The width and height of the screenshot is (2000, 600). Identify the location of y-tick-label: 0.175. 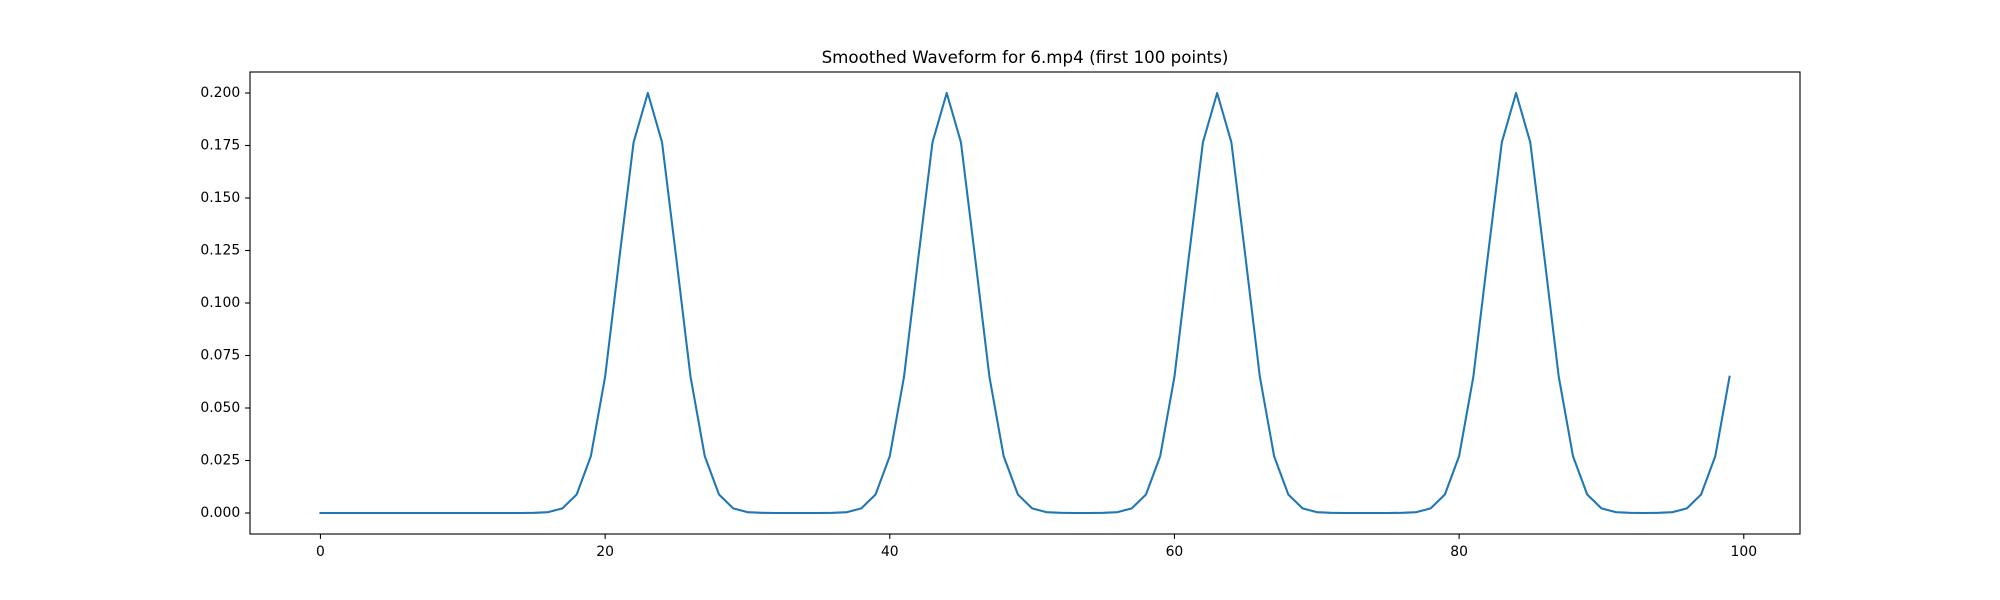
(220, 146).